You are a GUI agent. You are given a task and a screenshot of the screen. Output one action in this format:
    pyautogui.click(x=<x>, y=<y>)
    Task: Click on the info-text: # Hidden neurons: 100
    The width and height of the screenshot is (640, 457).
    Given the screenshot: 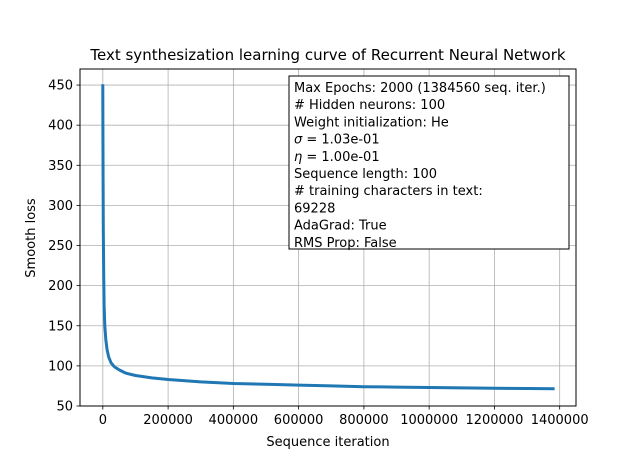 What is the action you would take?
    pyautogui.click(x=369, y=105)
    